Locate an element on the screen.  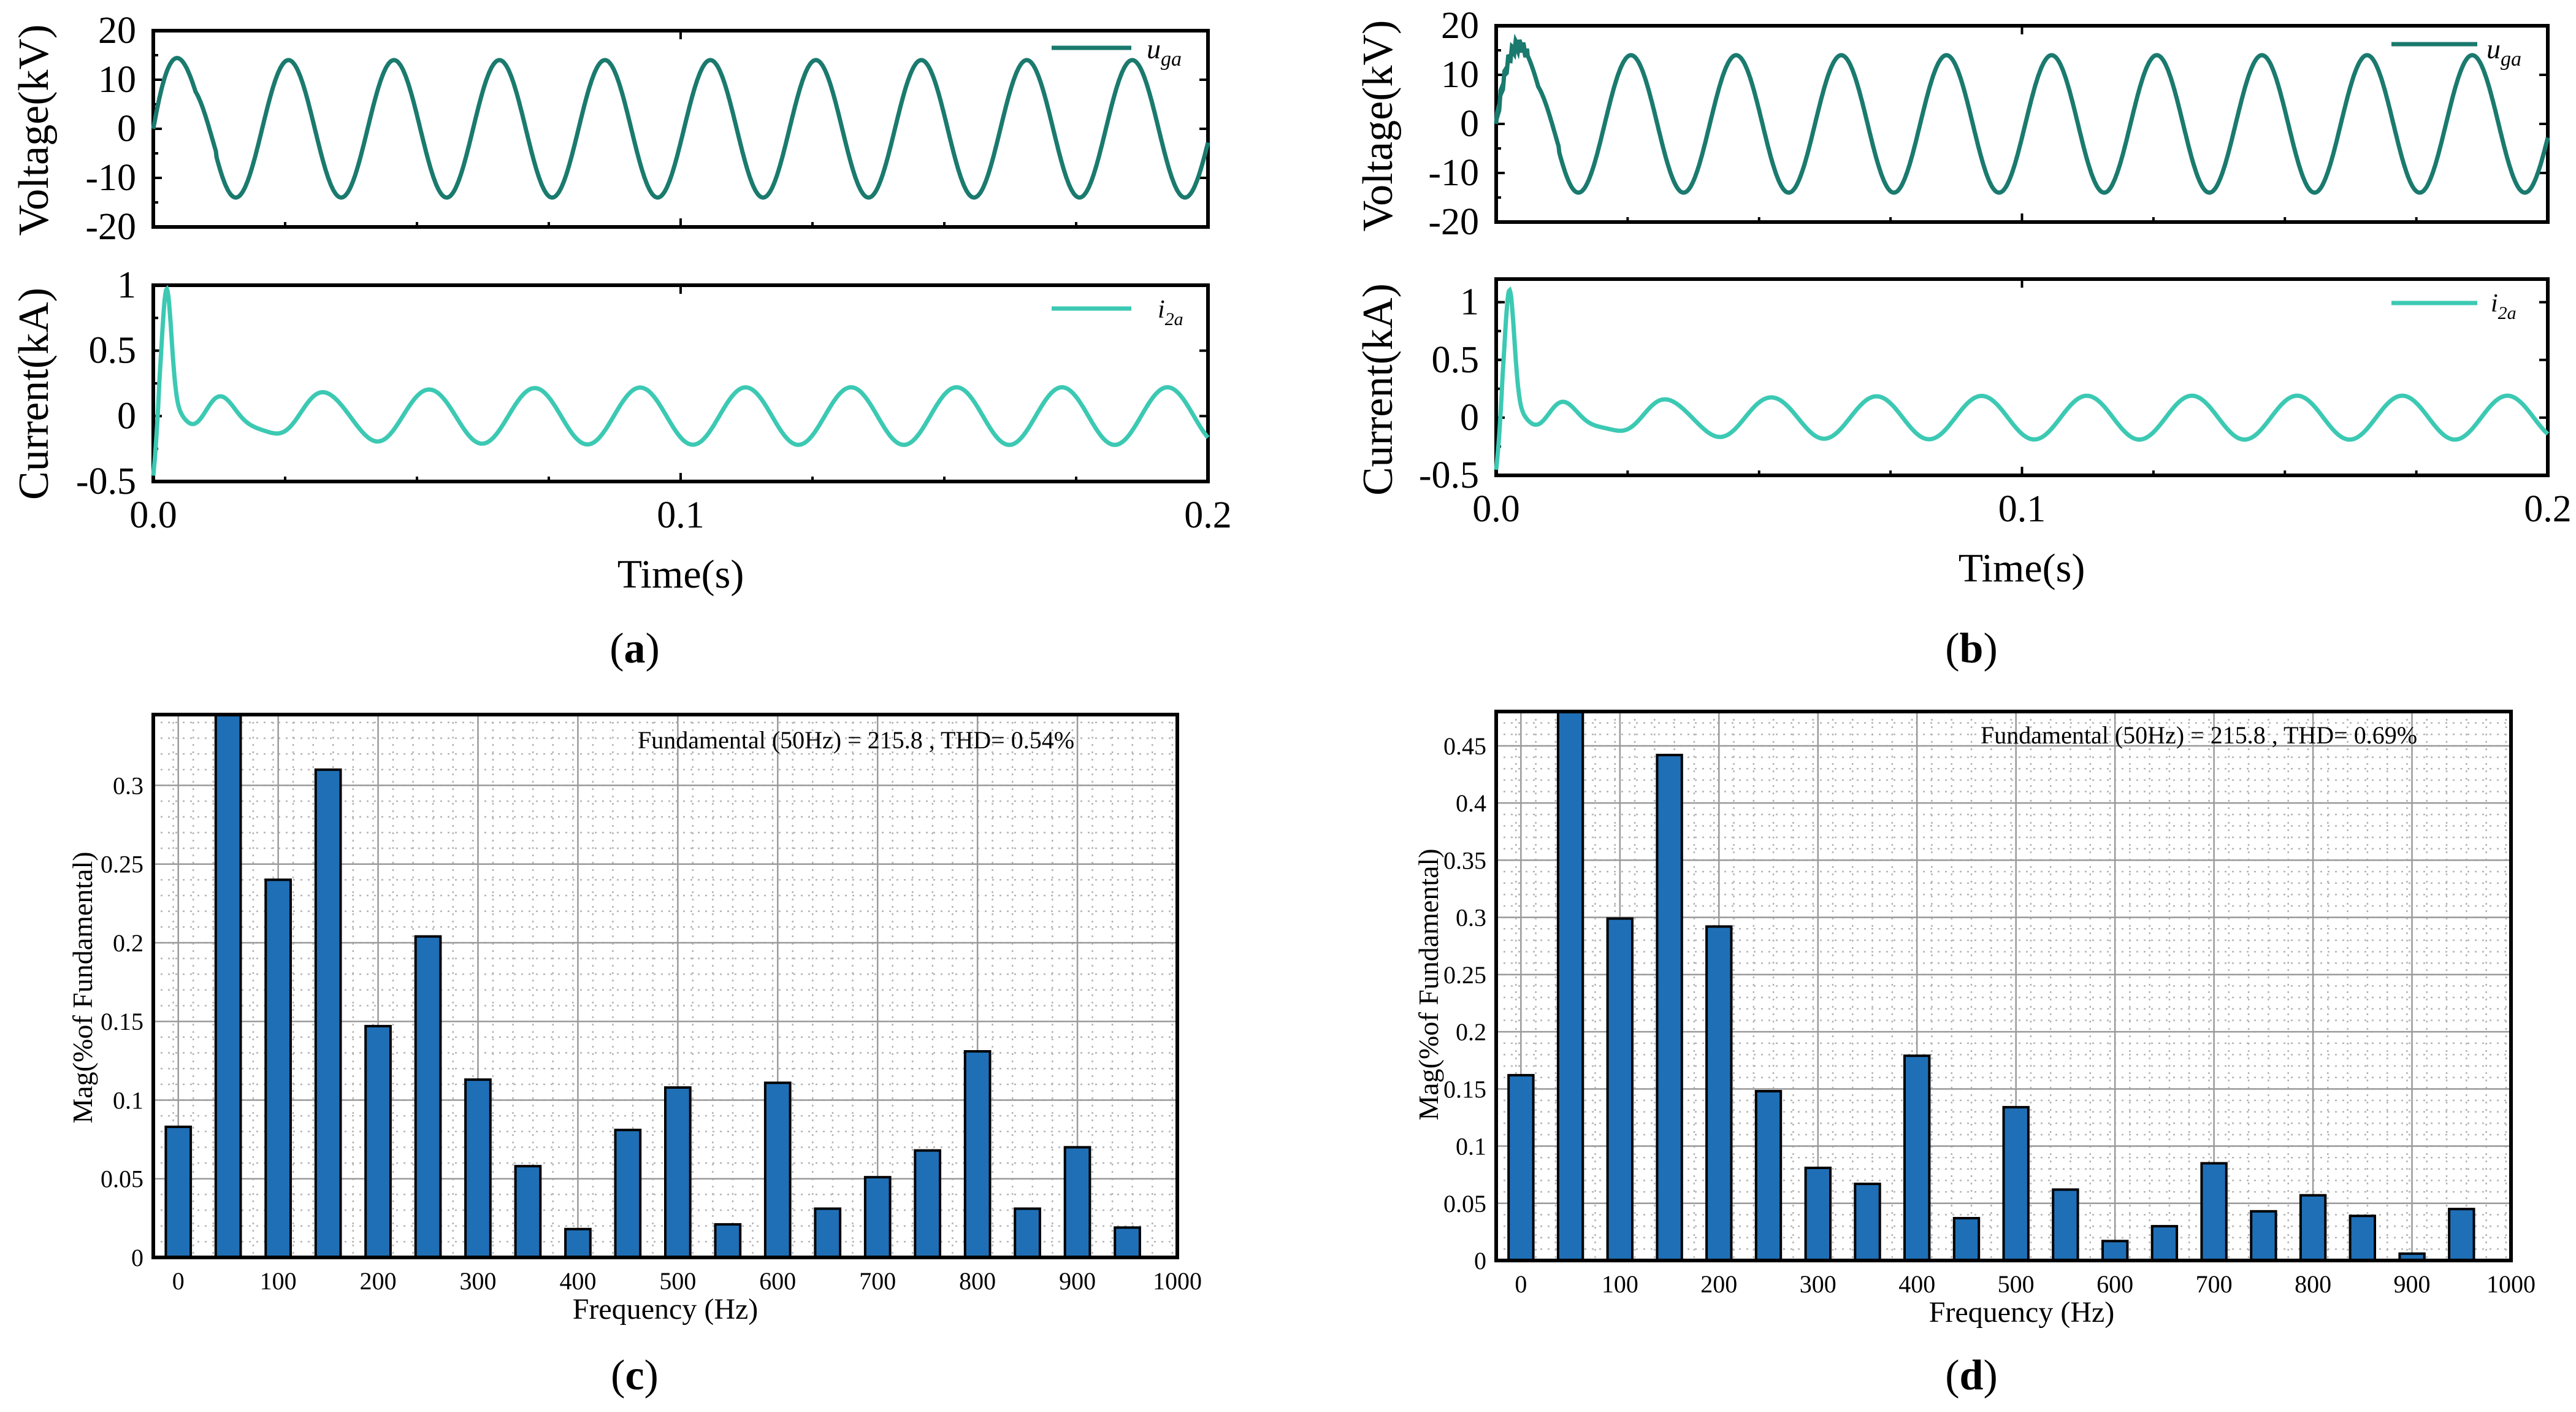
panel-a-caption: (a) is located at coordinates (635, 648).